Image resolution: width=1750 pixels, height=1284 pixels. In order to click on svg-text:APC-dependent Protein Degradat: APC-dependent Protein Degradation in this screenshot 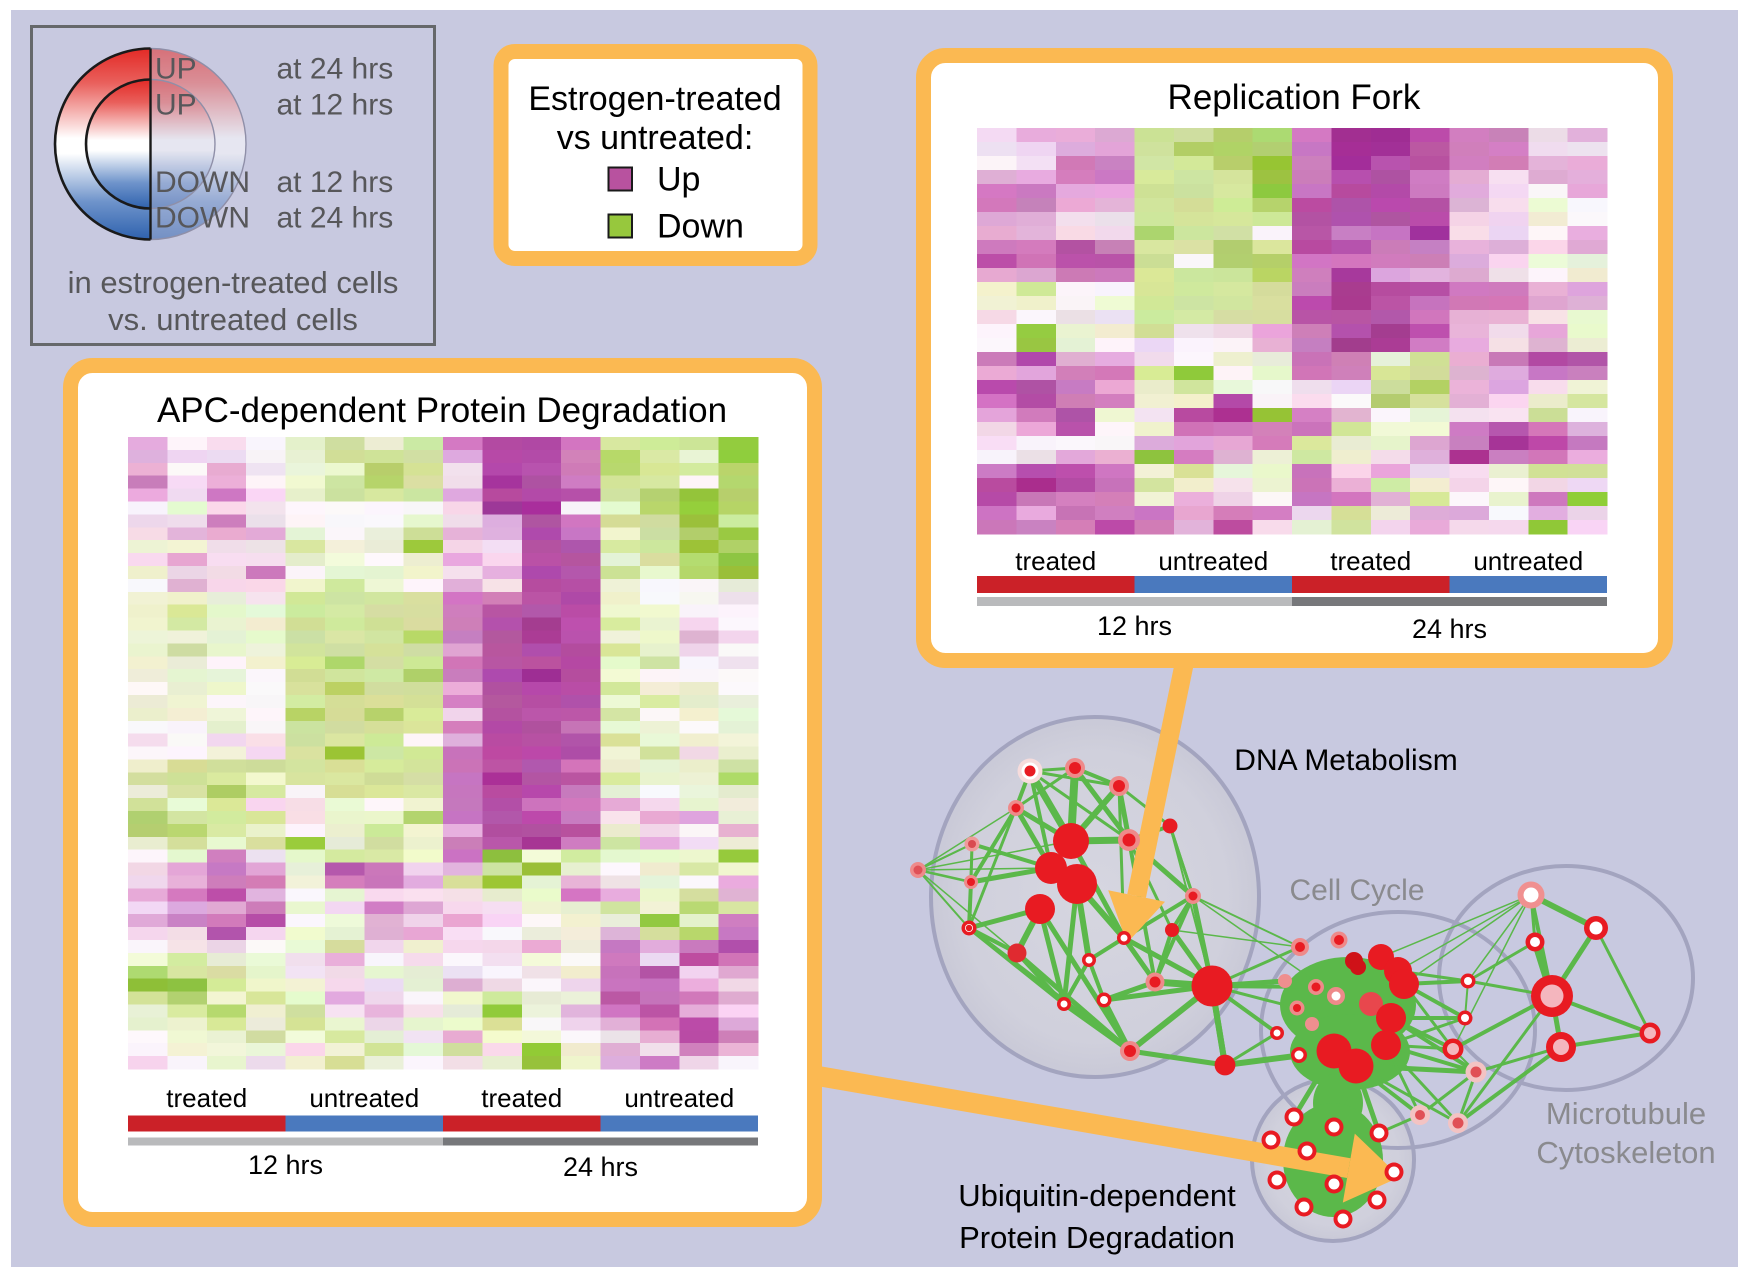, I will do `click(442, 410)`.